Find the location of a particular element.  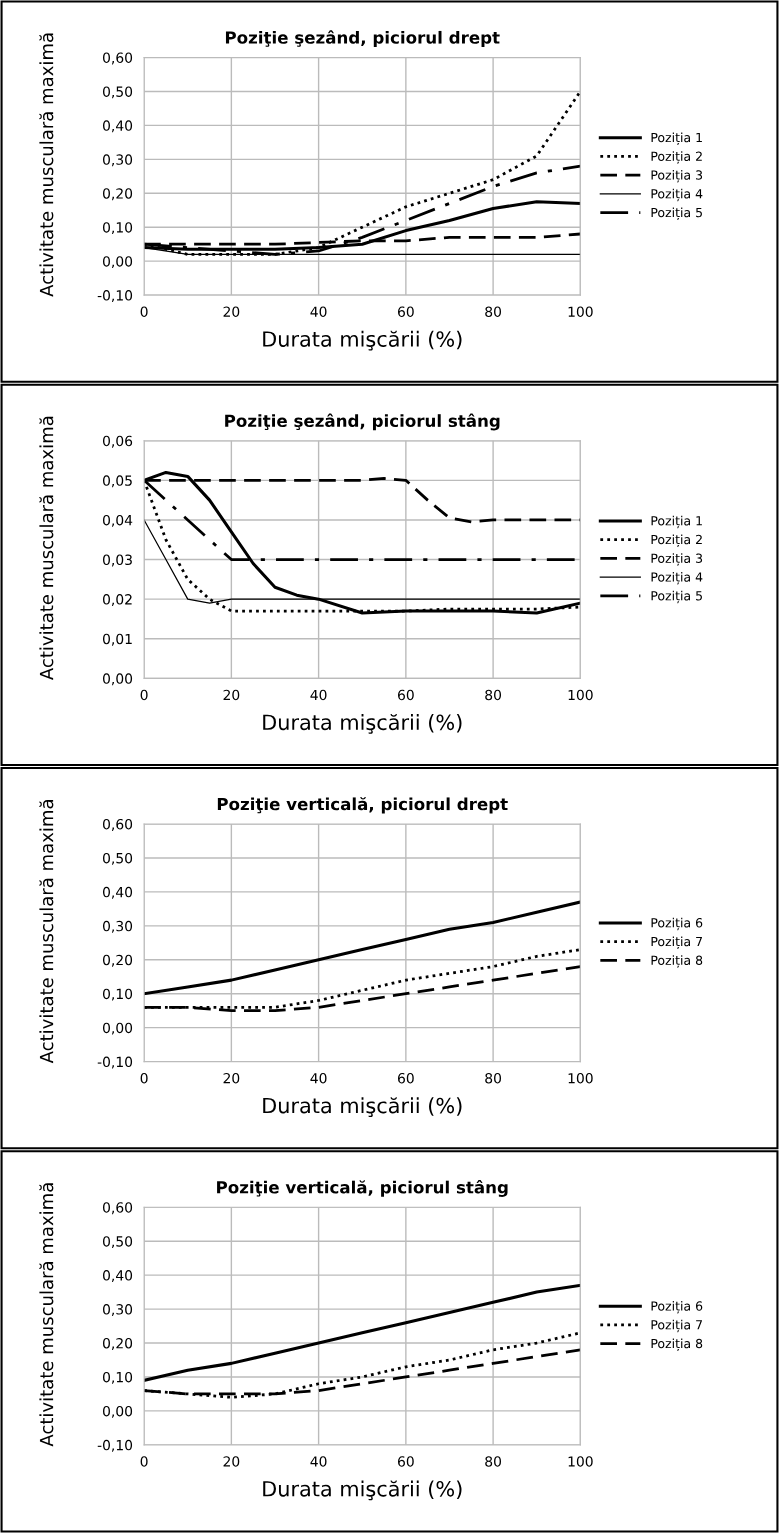

chart-title: Poziţie verticală, piciorul stâng is located at coordinates (362, 1188).